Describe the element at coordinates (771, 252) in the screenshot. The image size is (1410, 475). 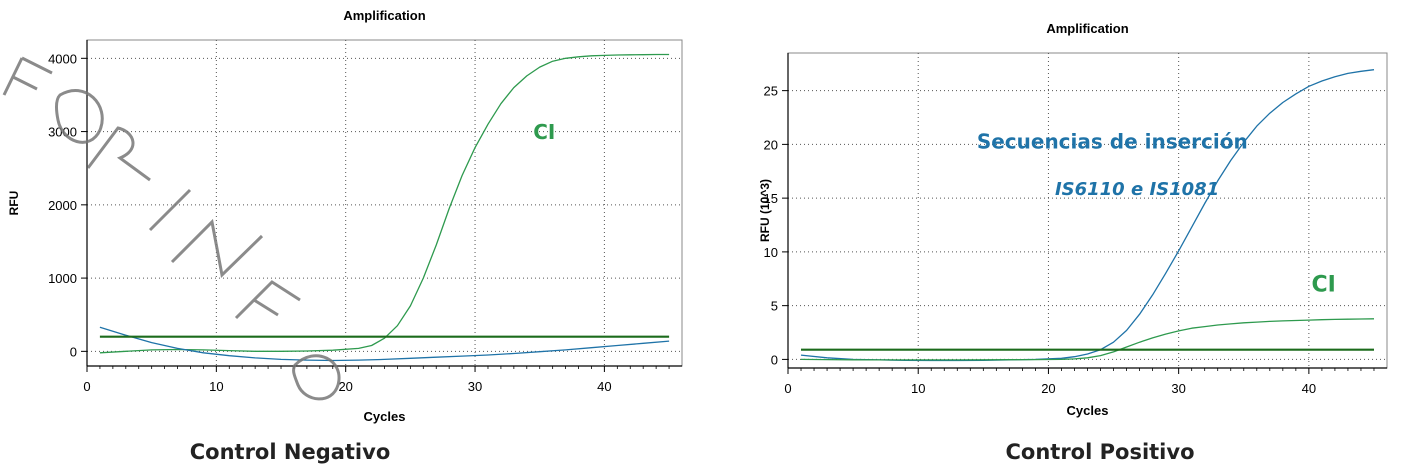
I see `y-tick-label: 10` at that location.